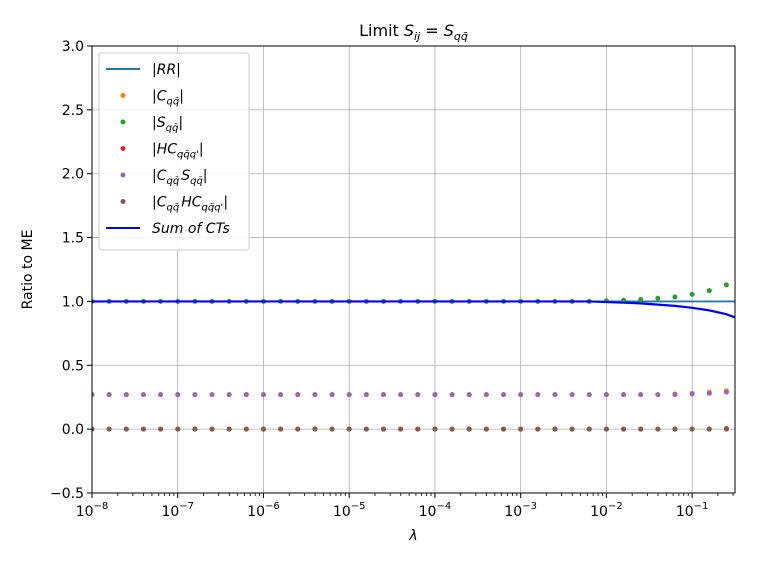 This screenshot has height=568, width=757. What do you see at coordinates (190, 204) in the screenshot?
I see `legend-label: |Cqq̄ HCqq̄q'|` at bounding box center [190, 204].